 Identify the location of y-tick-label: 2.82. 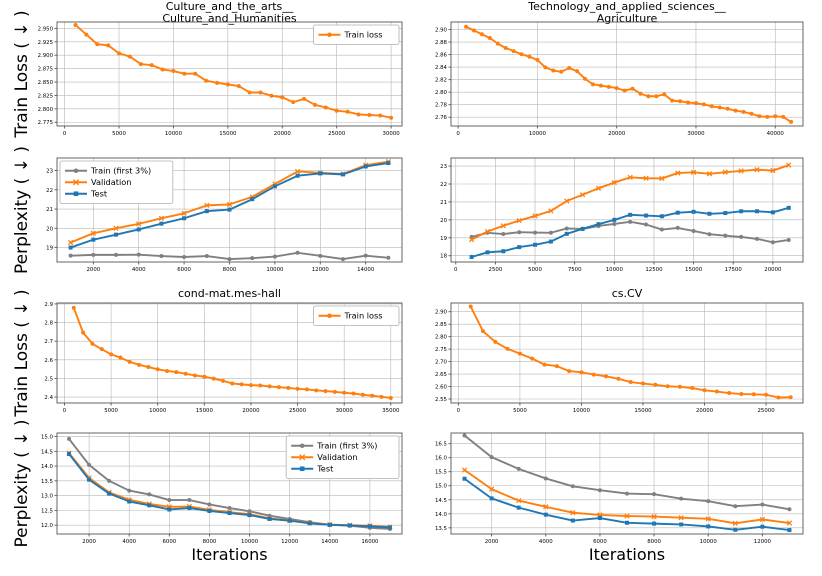
(441, 81).